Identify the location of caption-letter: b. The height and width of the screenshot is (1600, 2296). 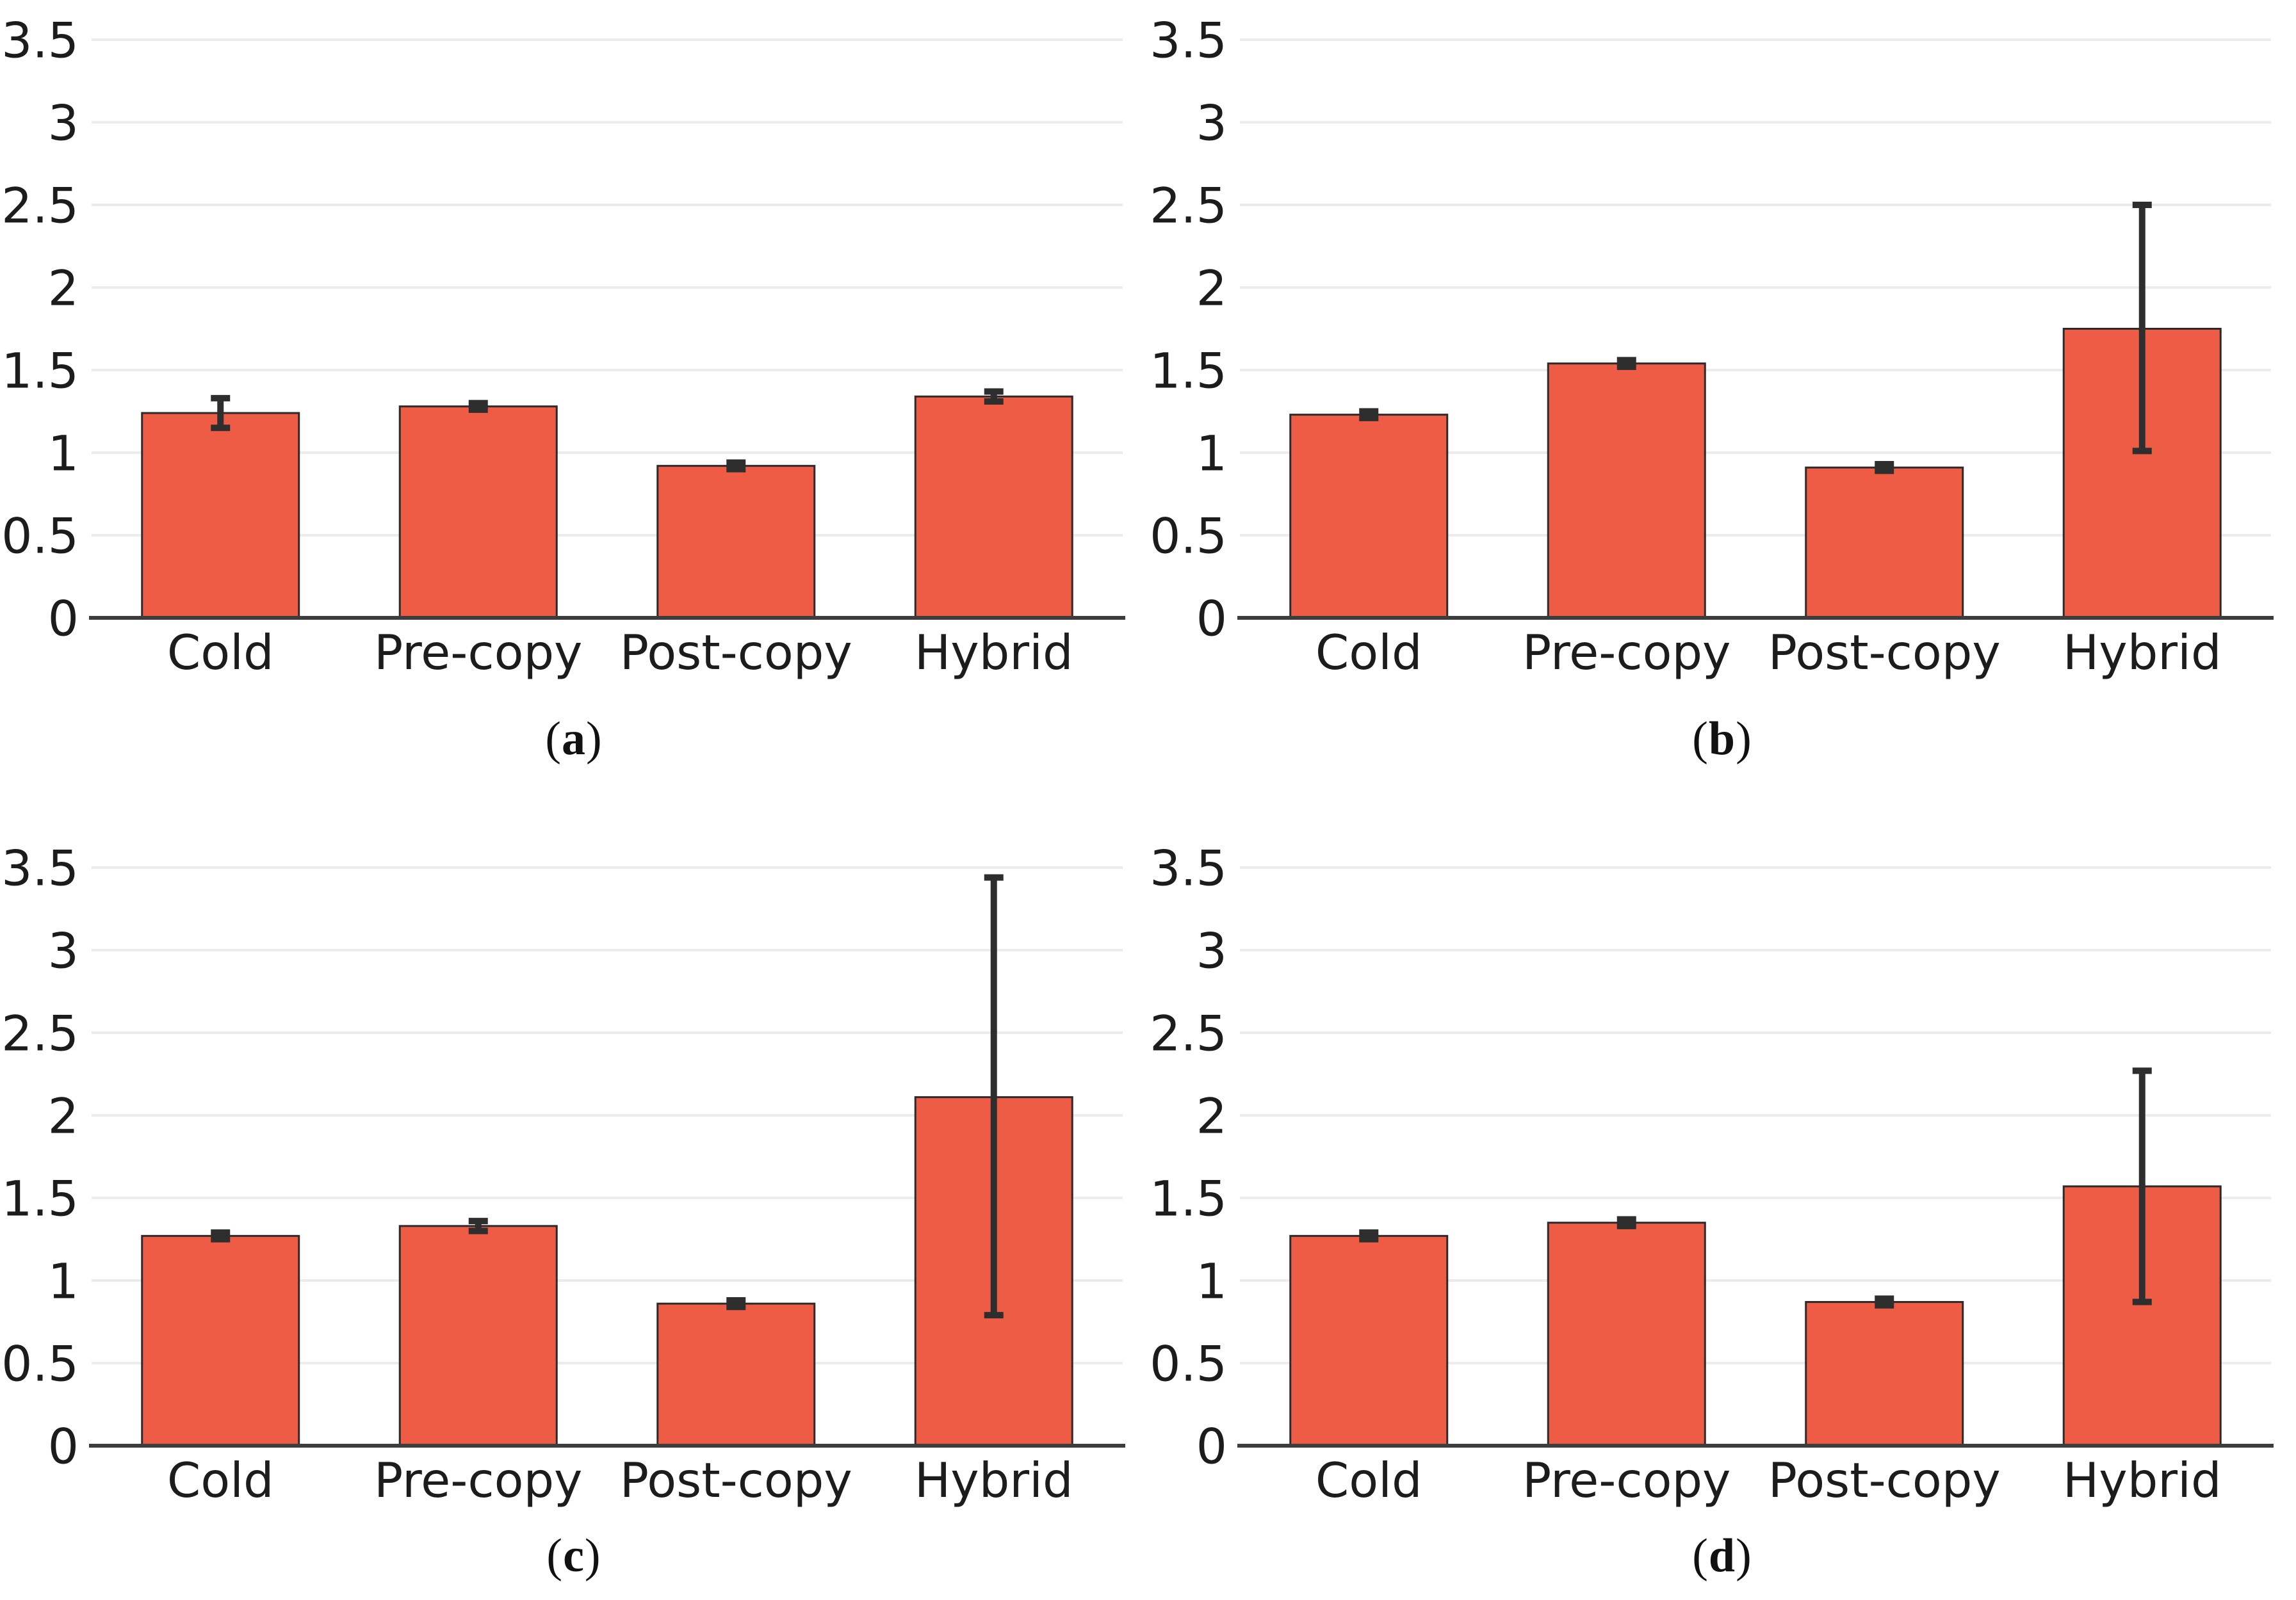
(1722, 739).